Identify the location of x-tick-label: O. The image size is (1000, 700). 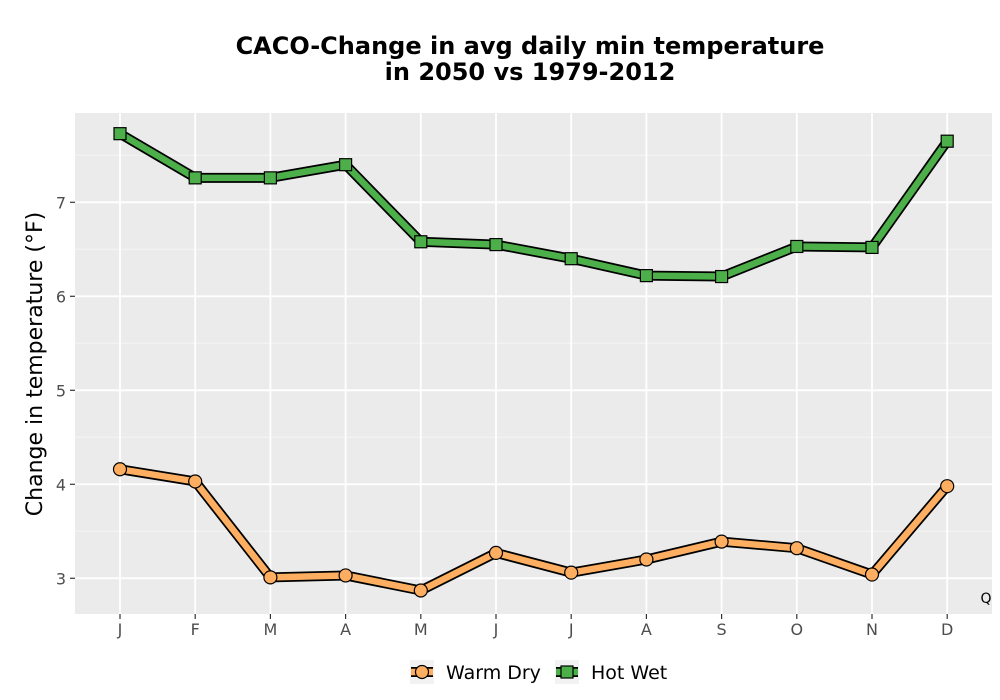
(797, 629).